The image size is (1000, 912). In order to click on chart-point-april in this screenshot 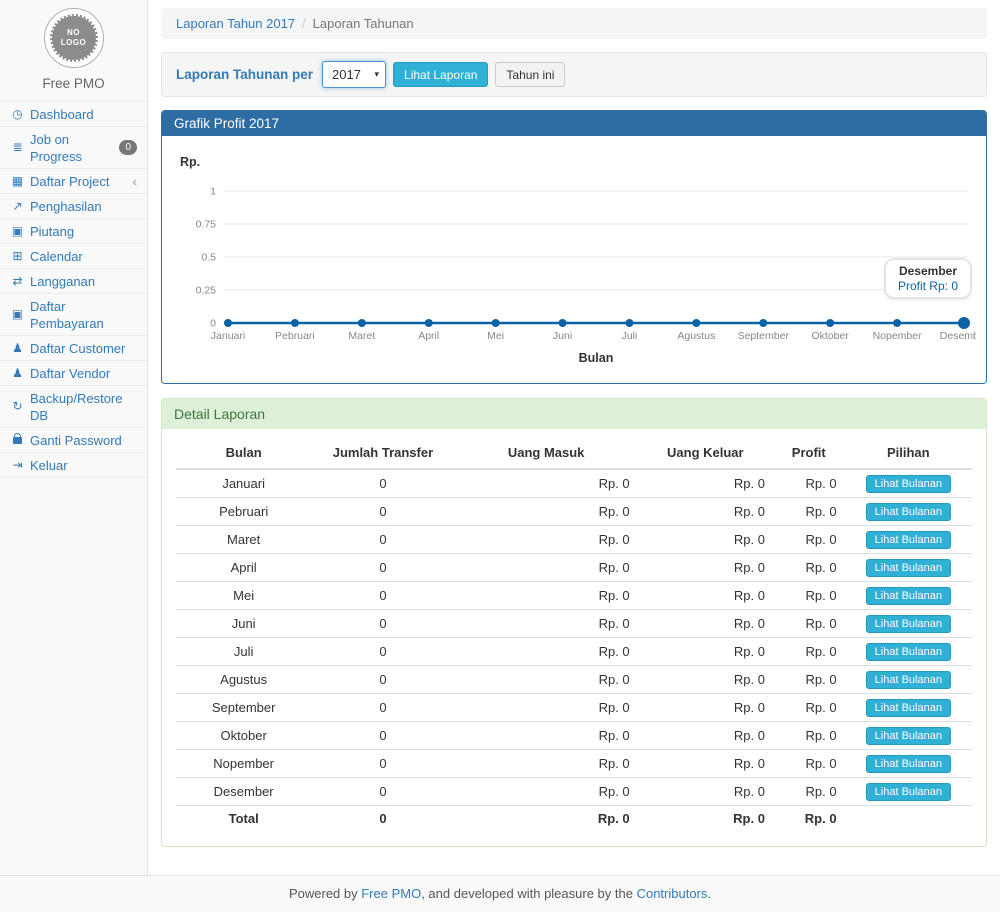, I will do `click(428, 323)`.